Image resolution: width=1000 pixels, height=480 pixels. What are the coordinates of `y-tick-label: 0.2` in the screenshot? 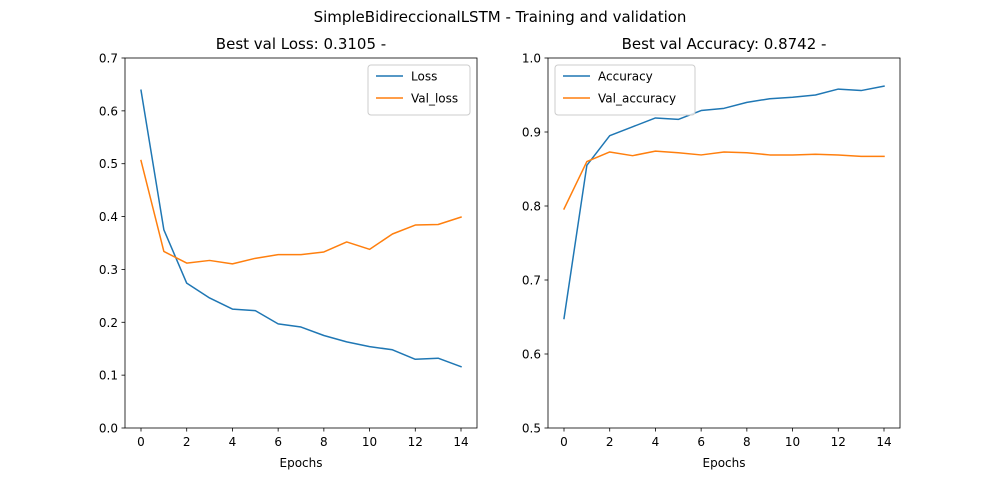 It's located at (108, 323).